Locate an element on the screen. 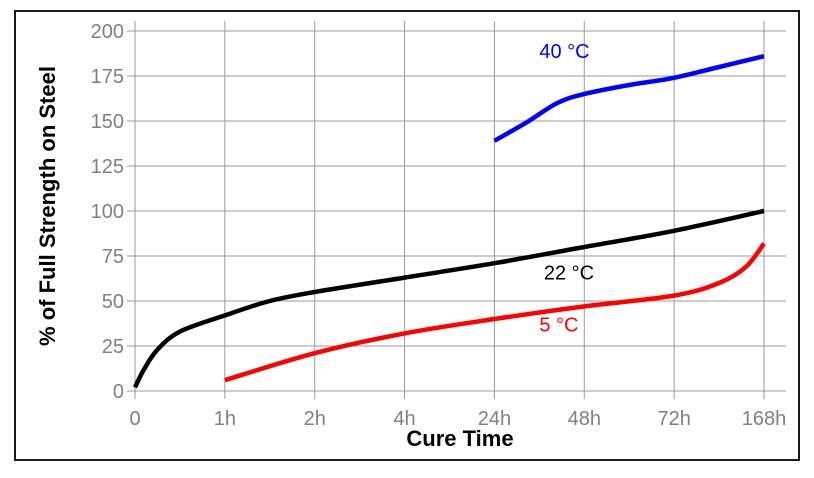 Image resolution: width=814 pixels, height=478 pixels. y-tick-label: 0 is located at coordinates (118, 392).